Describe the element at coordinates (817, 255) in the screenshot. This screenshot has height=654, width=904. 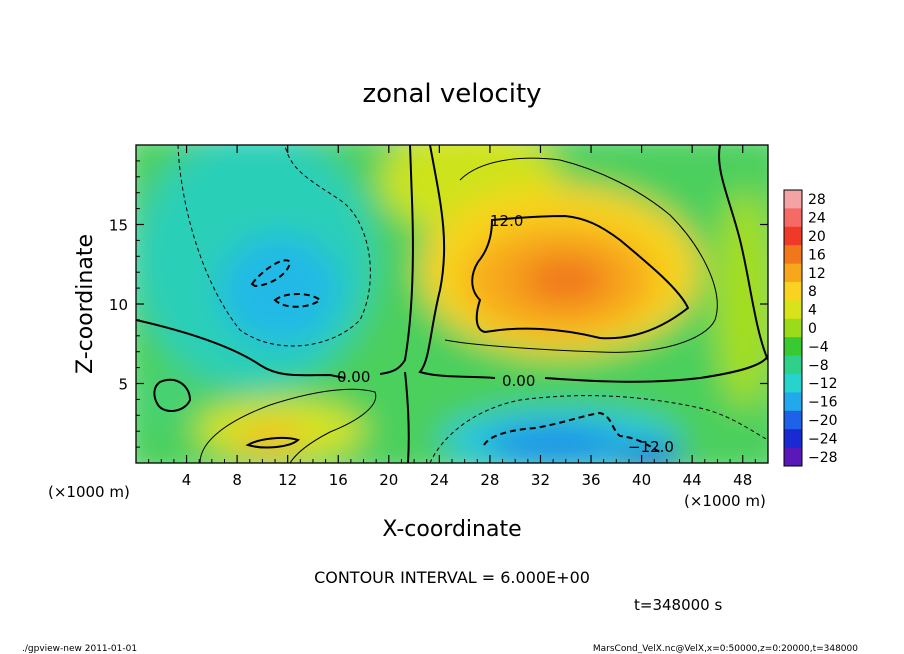
I see `colorbar-label: 16` at that location.